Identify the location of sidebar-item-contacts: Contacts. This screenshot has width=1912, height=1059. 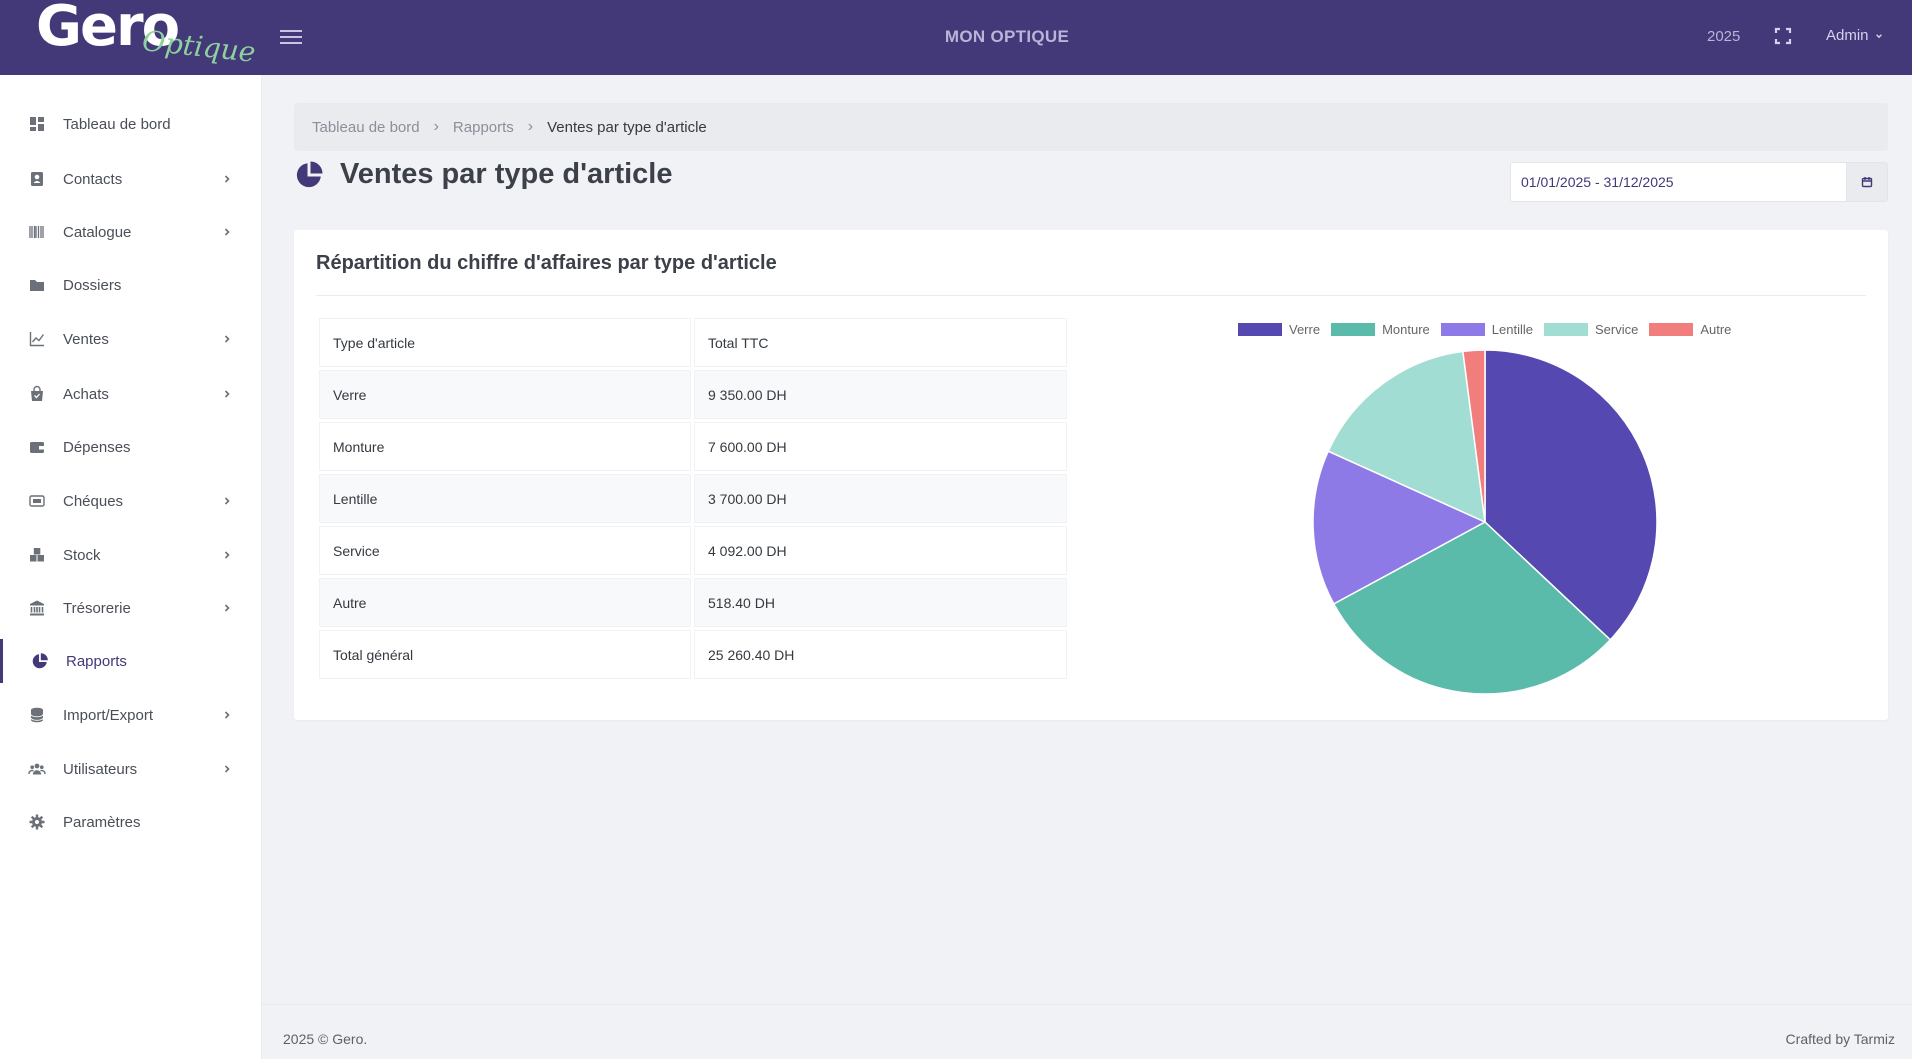
(131, 179).